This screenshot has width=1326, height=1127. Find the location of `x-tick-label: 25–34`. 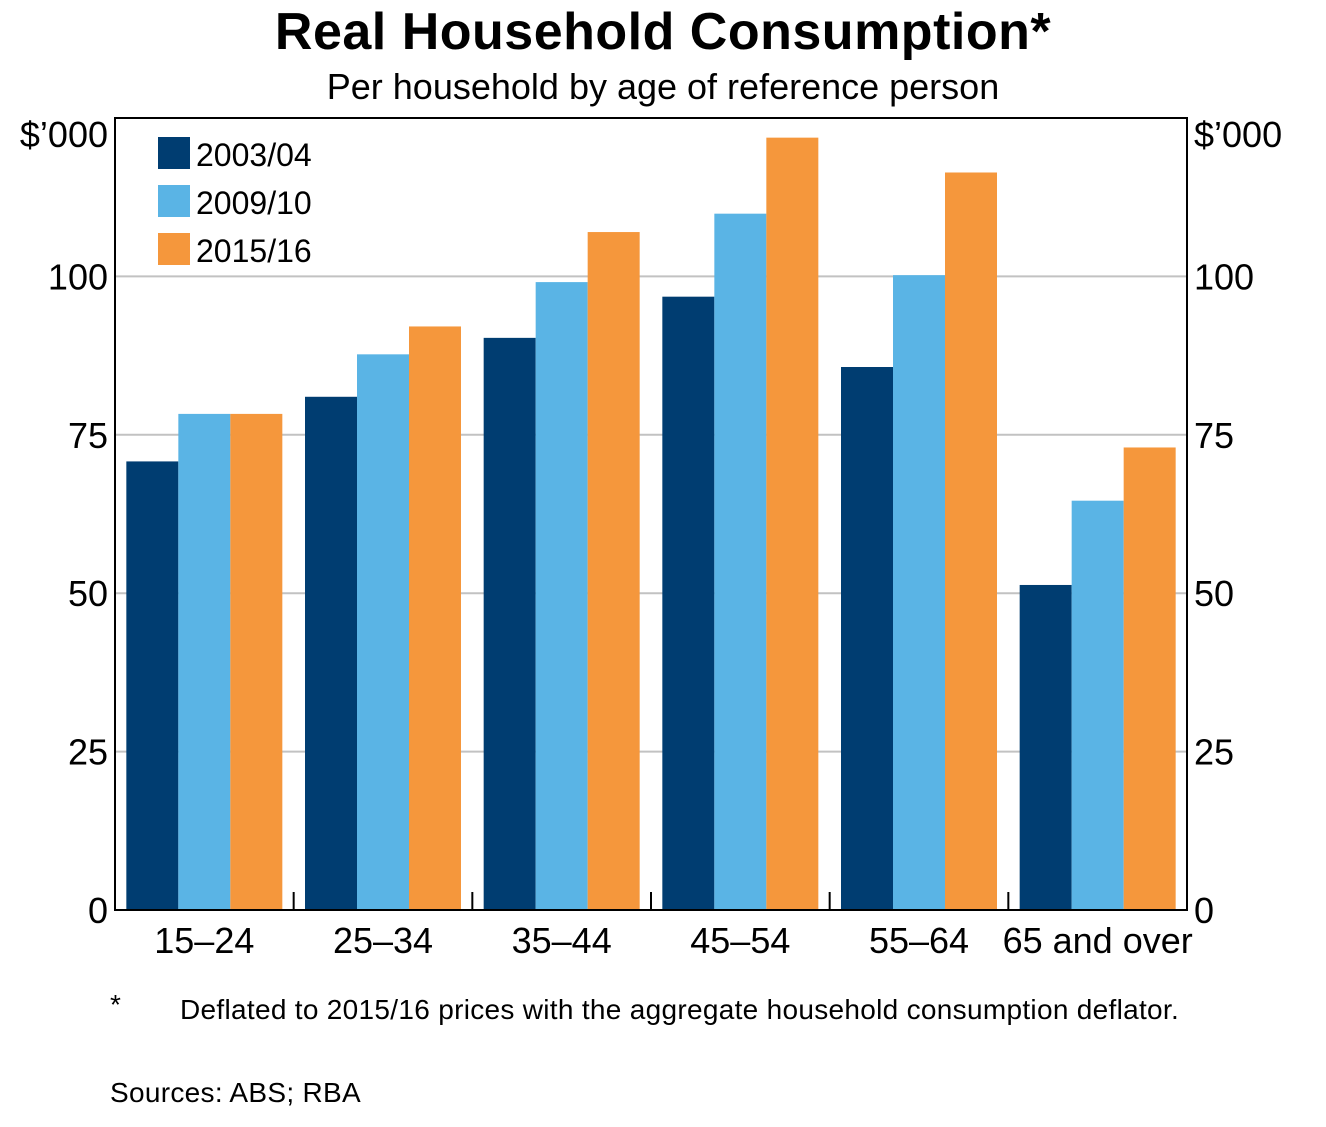

x-tick-label: 25–34 is located at coordinates (383, 940).